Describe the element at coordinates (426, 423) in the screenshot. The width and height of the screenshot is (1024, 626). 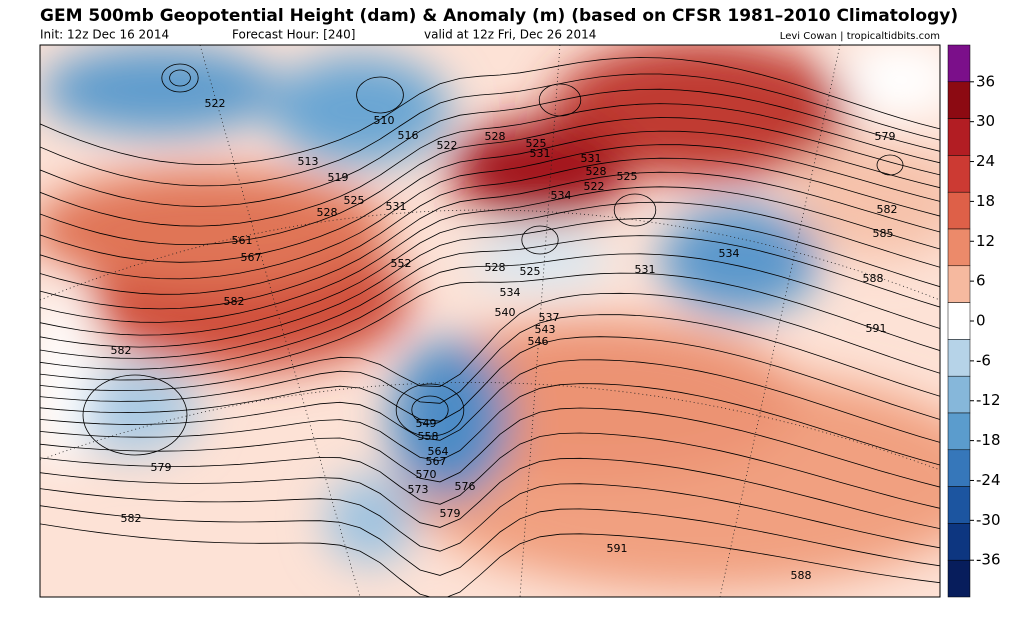
I see `contour-label: 549` at that location.